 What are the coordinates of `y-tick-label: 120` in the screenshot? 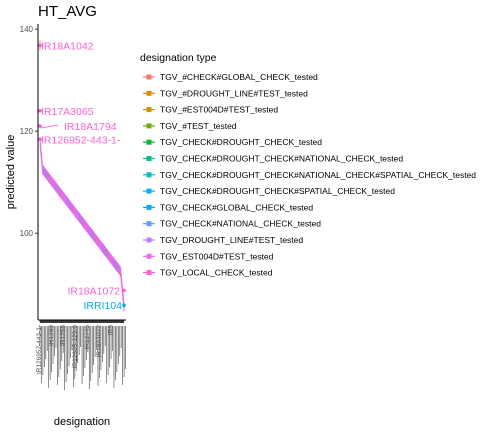 It's located at (27, 131).